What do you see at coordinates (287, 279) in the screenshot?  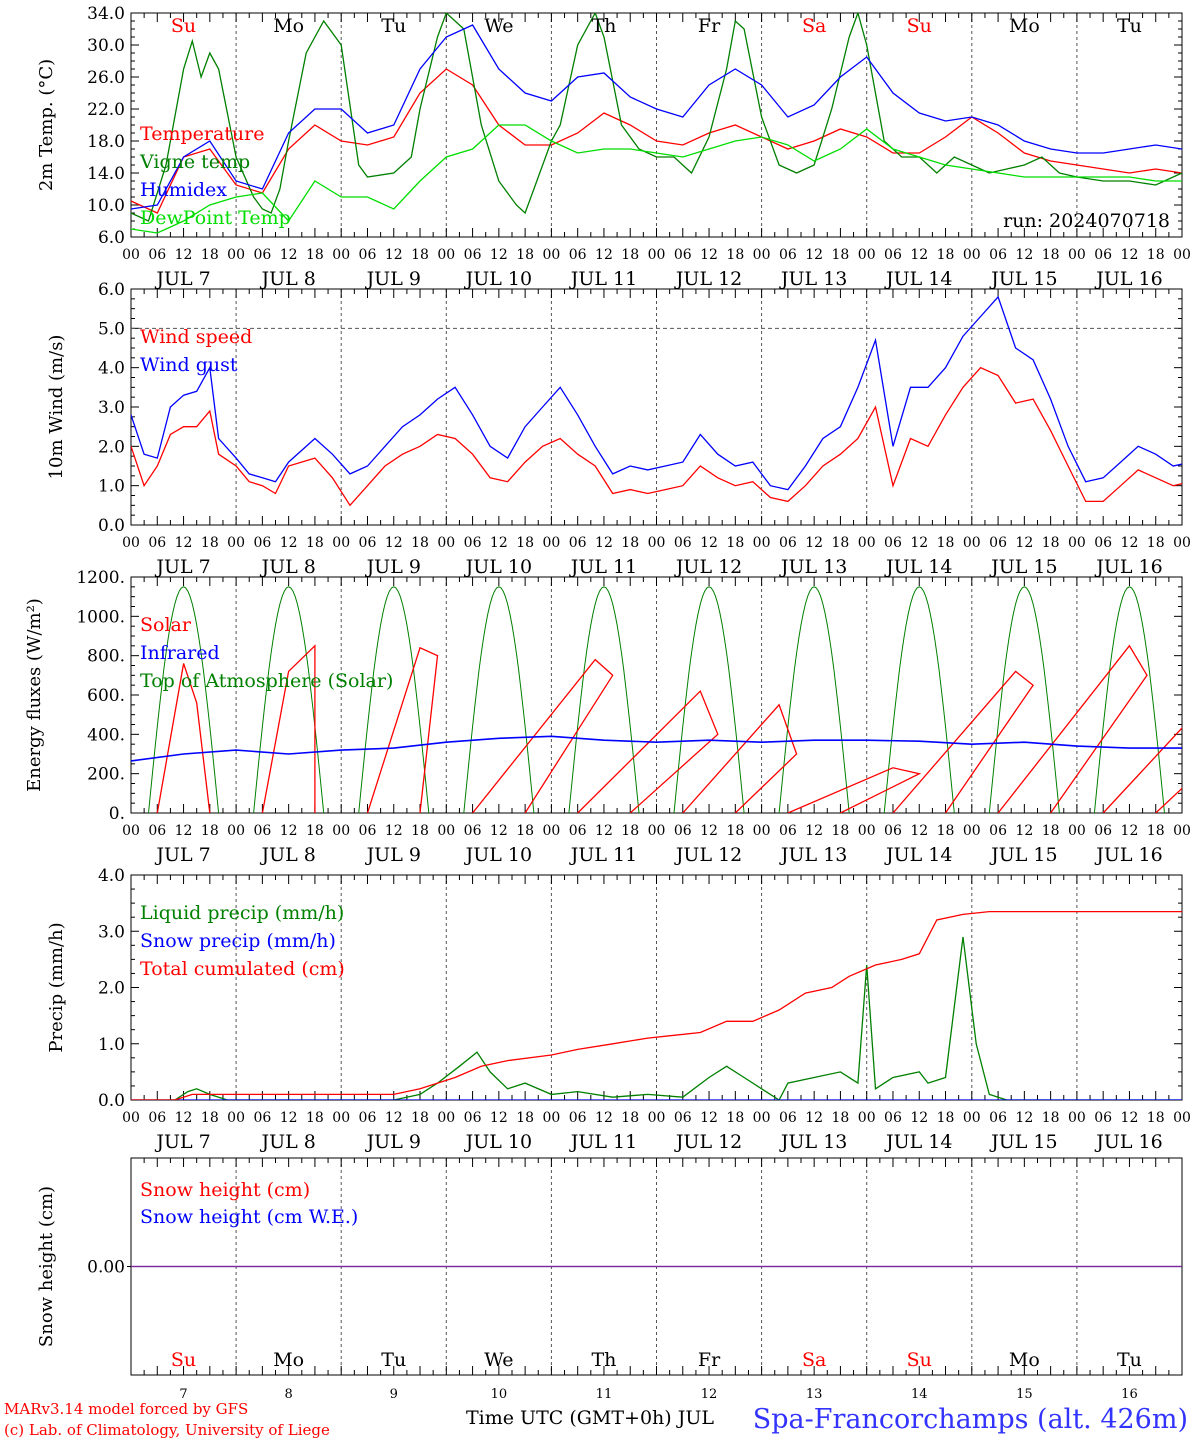 I see `date-label: JUL 8` at bounding box center [287, 279].